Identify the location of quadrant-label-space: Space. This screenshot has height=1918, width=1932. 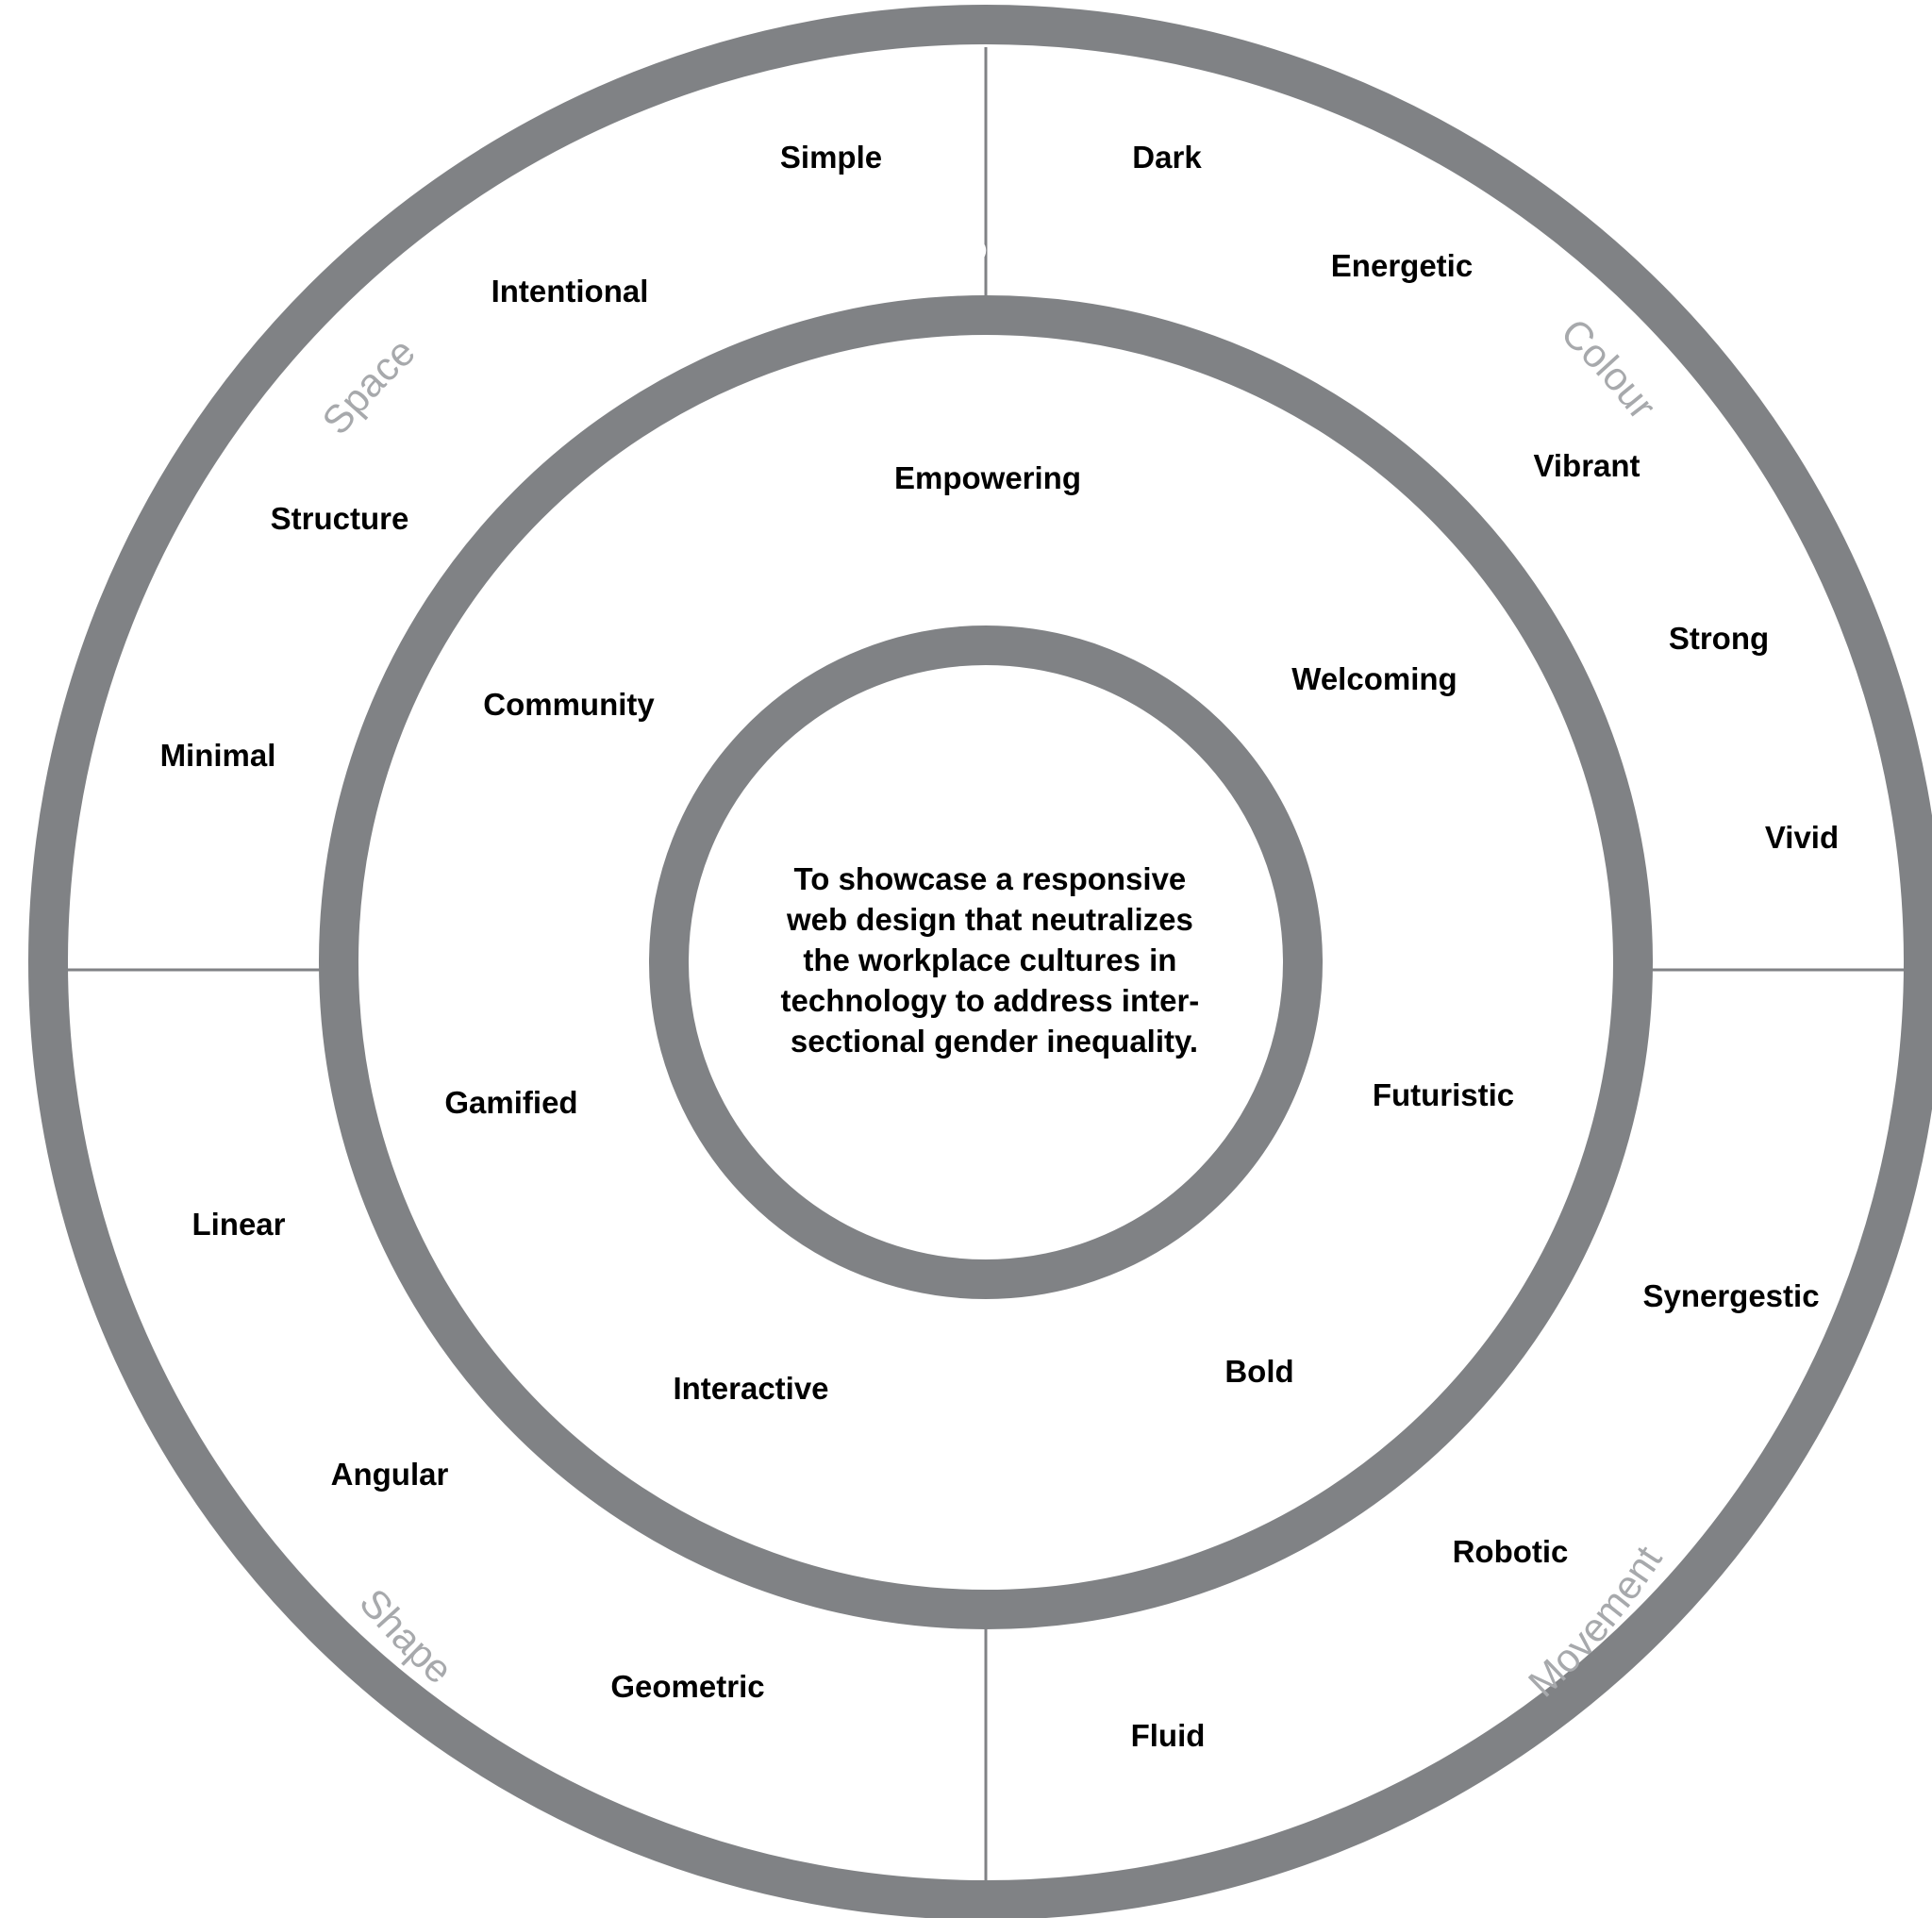
(369, 385).